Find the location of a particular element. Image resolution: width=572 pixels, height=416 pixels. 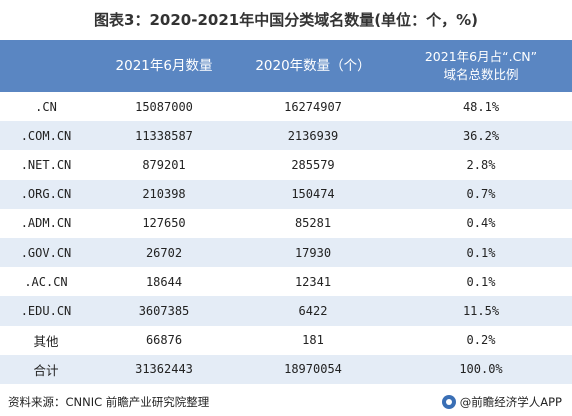

cell-domain-name: .ADM.CN is located at coordinates (46, 223).